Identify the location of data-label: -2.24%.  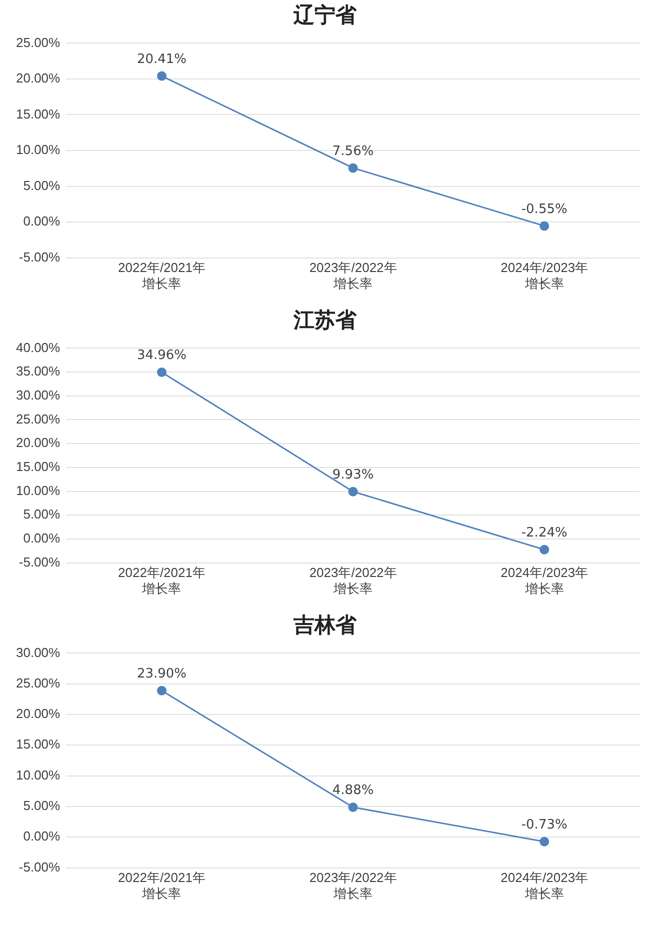
(544, 533).